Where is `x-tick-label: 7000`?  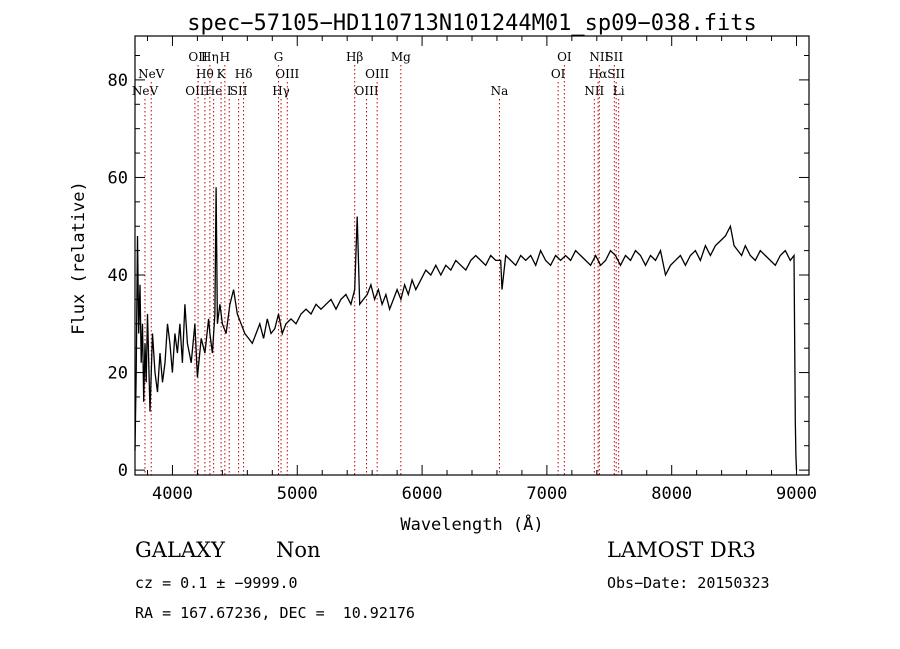
x-tick-label: 7000 is located at coordinates (546, 494).